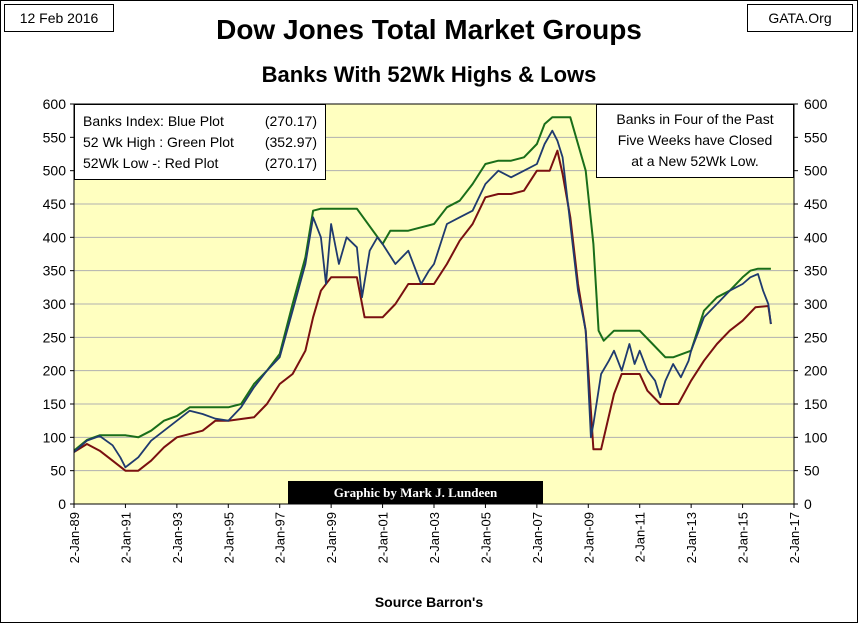 The width and height of the screenshot is (858, 623). Describe the element at coordinates (74, 537) in the screenshot. I see `x-tick-label: 2-Jan-89` at that location.